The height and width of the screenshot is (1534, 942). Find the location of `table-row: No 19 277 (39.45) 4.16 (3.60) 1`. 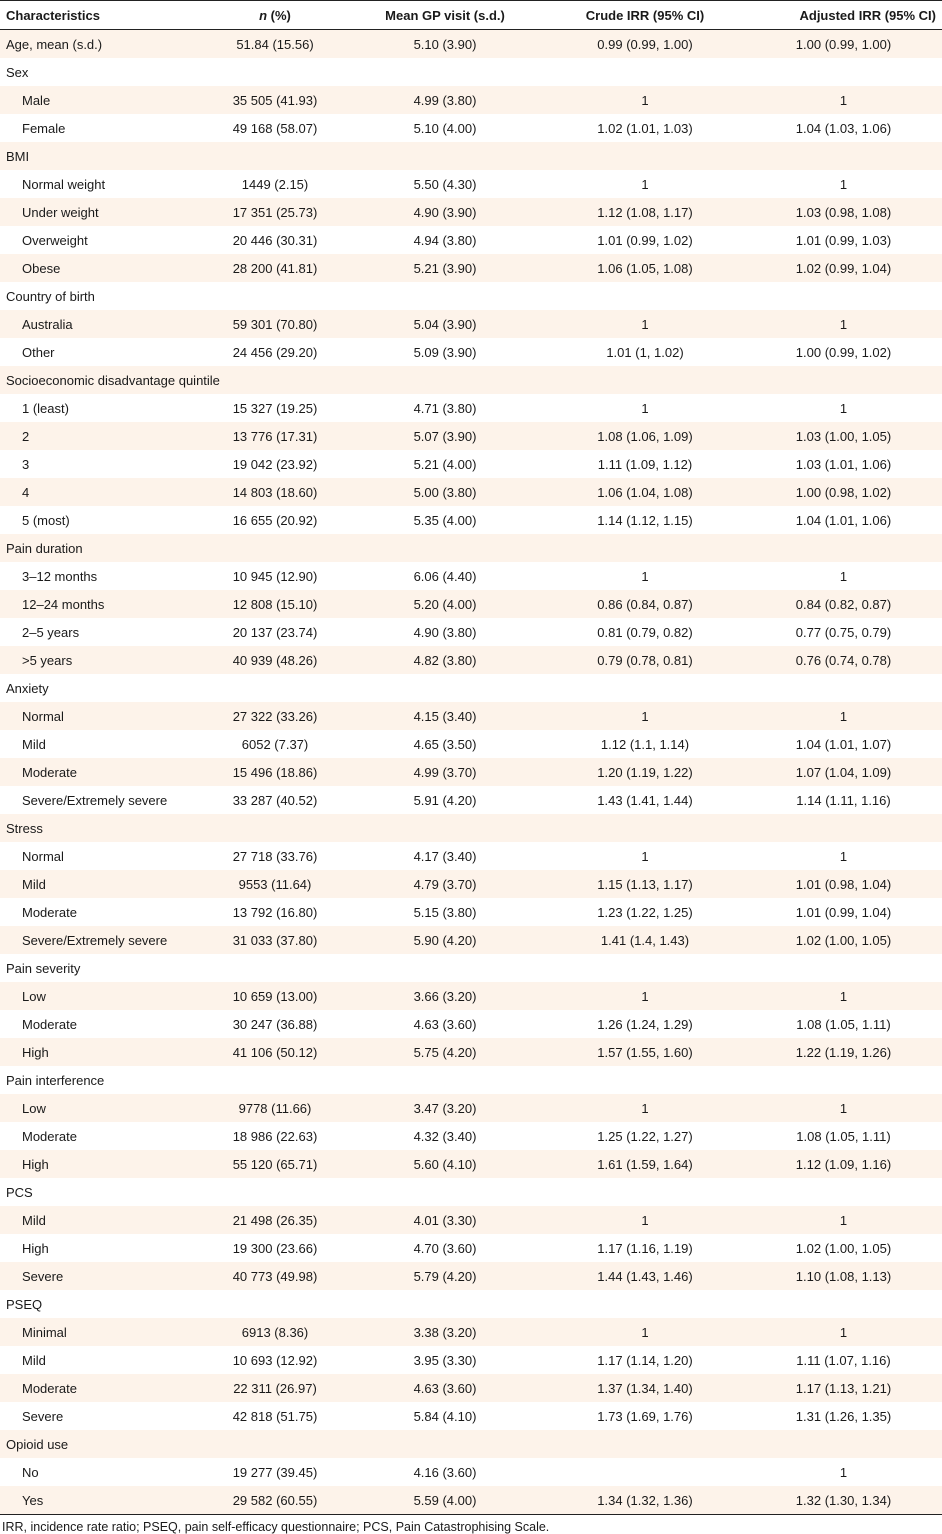

table-row: No 19 277 (39.45) 4.16 (3.60) 1 is located at coordinates (471, 1472).